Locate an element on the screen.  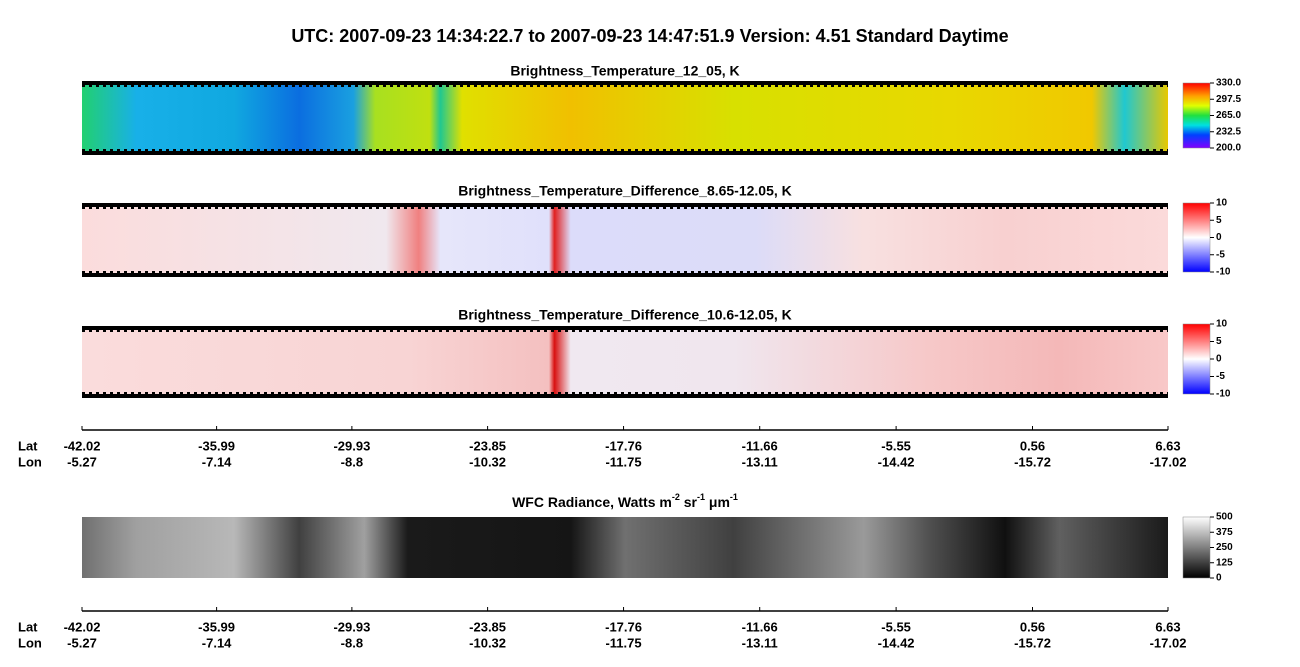
title-part: -2 is located at coordinates (676, 497).